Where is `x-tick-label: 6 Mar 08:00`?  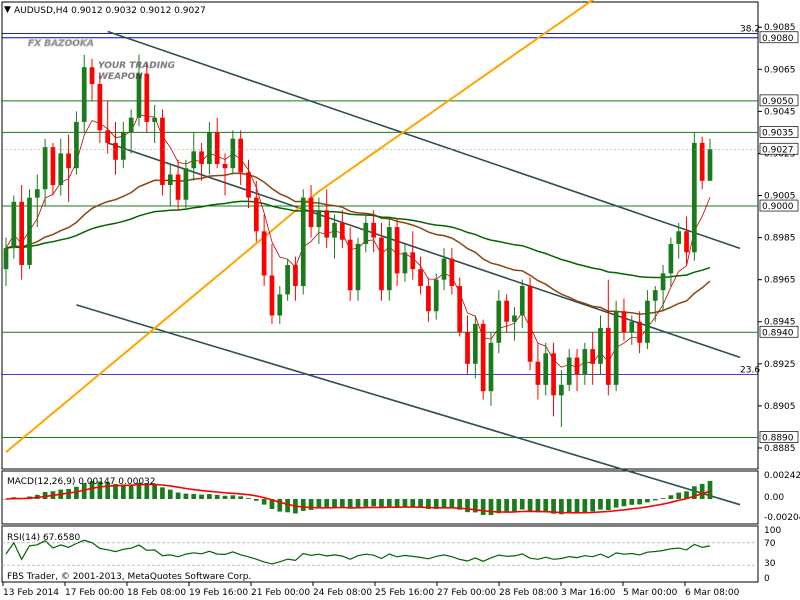
x-tick-label: 6 Mar 08:00 is located at coordinates (712, 593).